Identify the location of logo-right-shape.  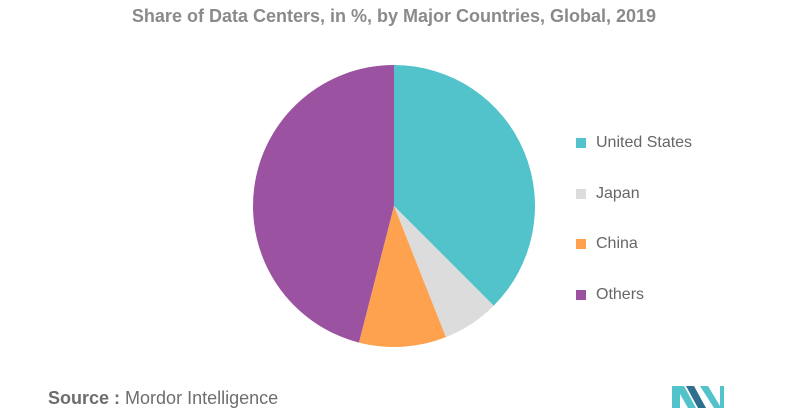
(712, 397).